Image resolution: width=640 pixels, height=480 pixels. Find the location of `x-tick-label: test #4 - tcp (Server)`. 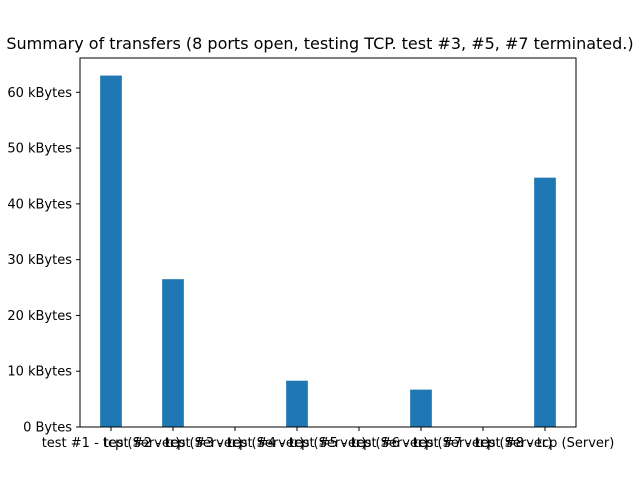

x-tick-label: test #4 - tcp (Server) is located at coordinates (297, 443).